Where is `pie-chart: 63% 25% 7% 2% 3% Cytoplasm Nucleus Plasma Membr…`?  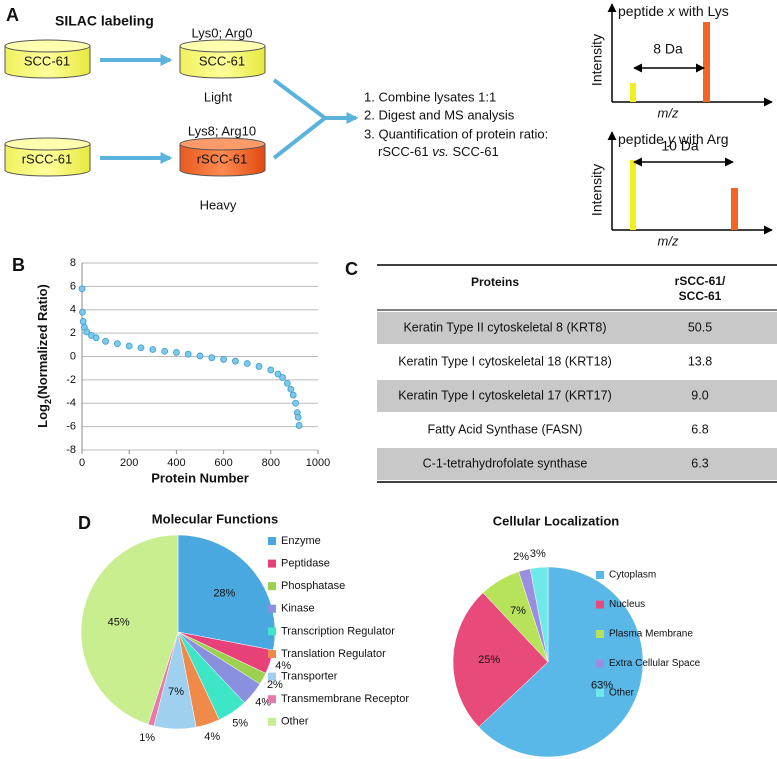 pie-chart: 63% 25% 7% 2% 3% Cytoplasm Nucleus Plasma Membr… is located at coordinates (576, 653).